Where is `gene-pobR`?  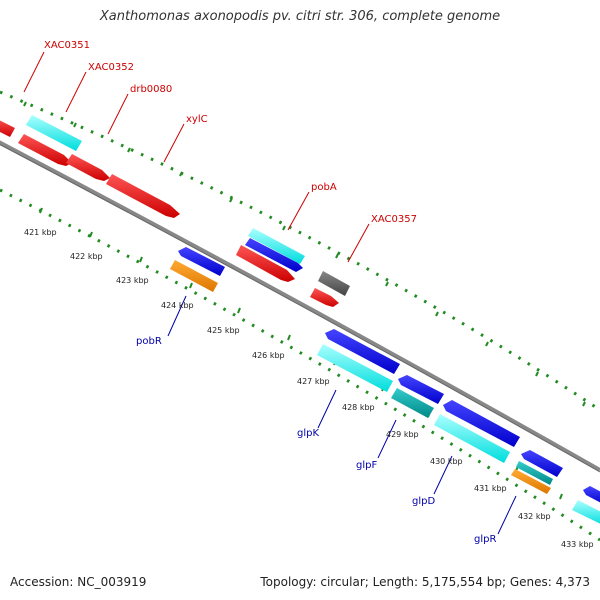
gene-pobR is located at coordinates (194, 276).